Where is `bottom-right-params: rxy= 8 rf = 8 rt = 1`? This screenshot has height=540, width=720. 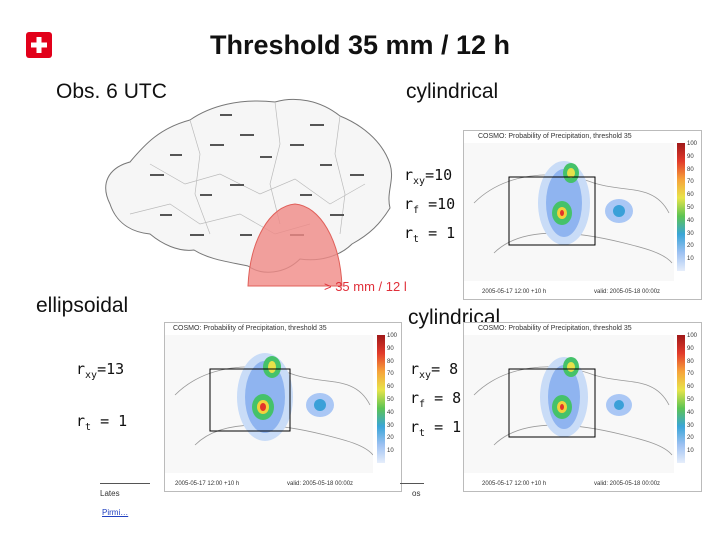 bottom-right-params: rxy= 8 rf = 8 rt = 1 is located at coordinates (436, 399).